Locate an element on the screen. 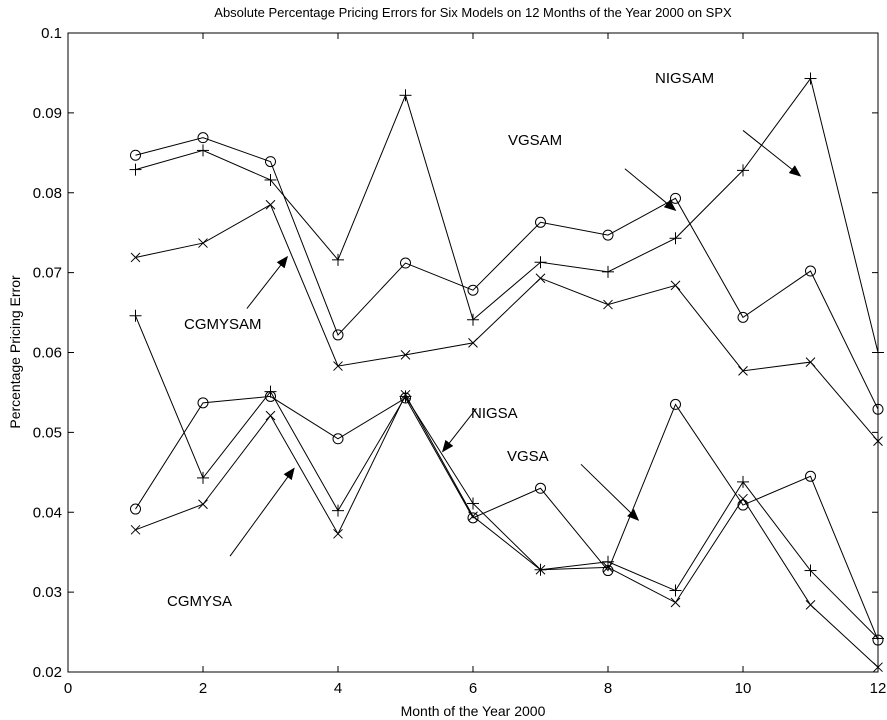  y-tick-label: 0.06 is located at coordinates (47, 353).